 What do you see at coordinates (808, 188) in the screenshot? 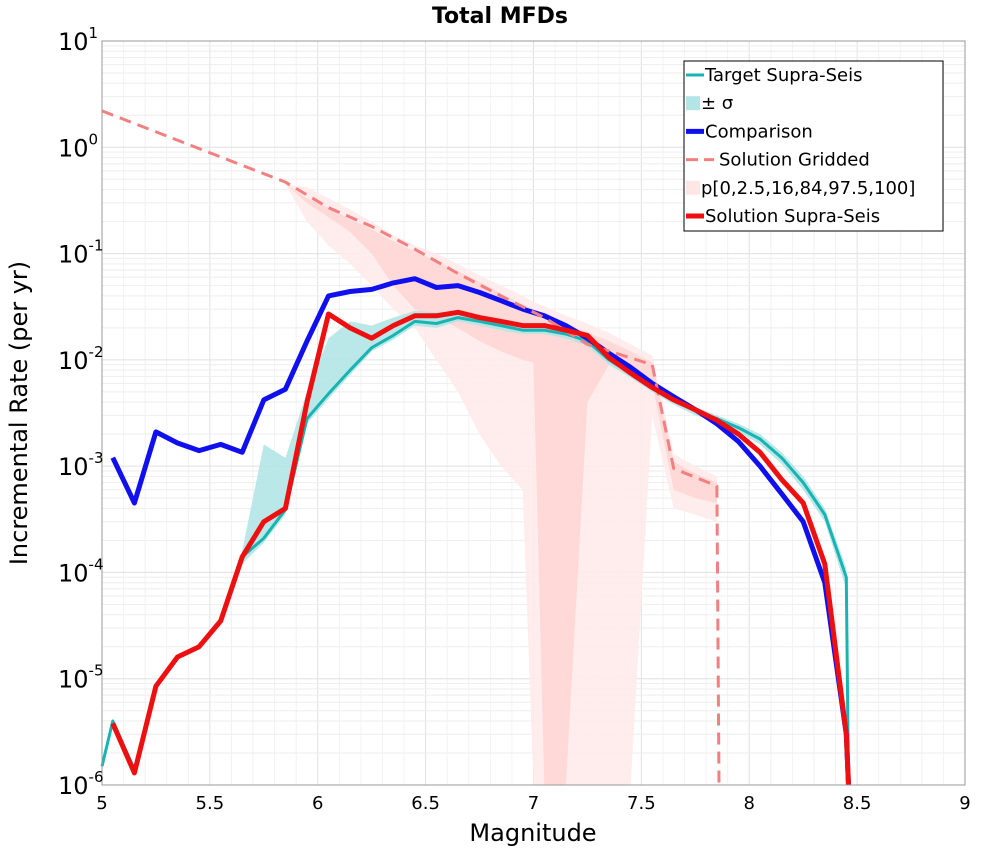
I see `legend-item-4-label: p[0,2.5,16,84,97.5,100]` at bounding box center [808, 188].